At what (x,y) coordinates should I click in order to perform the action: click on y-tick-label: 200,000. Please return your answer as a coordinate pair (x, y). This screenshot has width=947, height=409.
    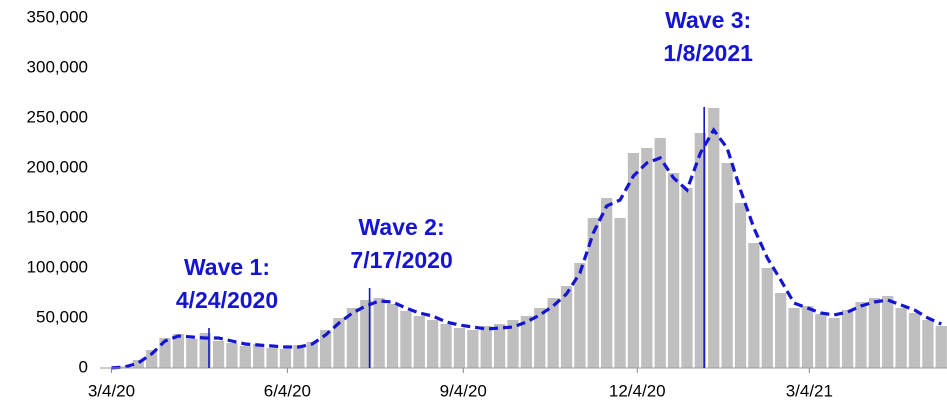
    Looking at the image, I should click on (57, 166).